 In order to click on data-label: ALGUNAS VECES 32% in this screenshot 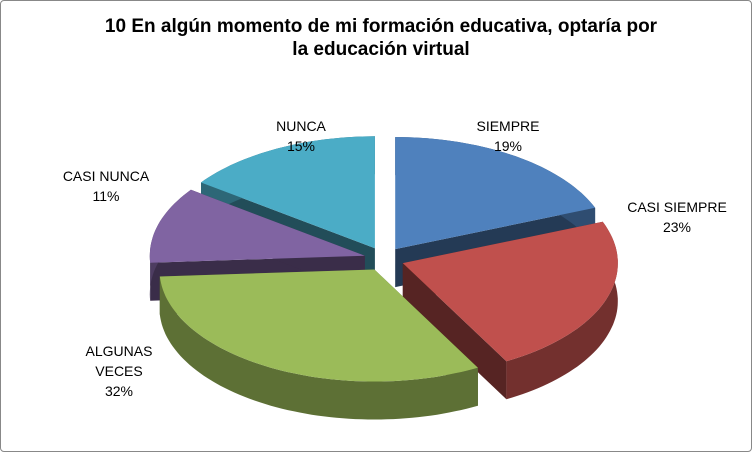, I will do `click(119, 371)`.